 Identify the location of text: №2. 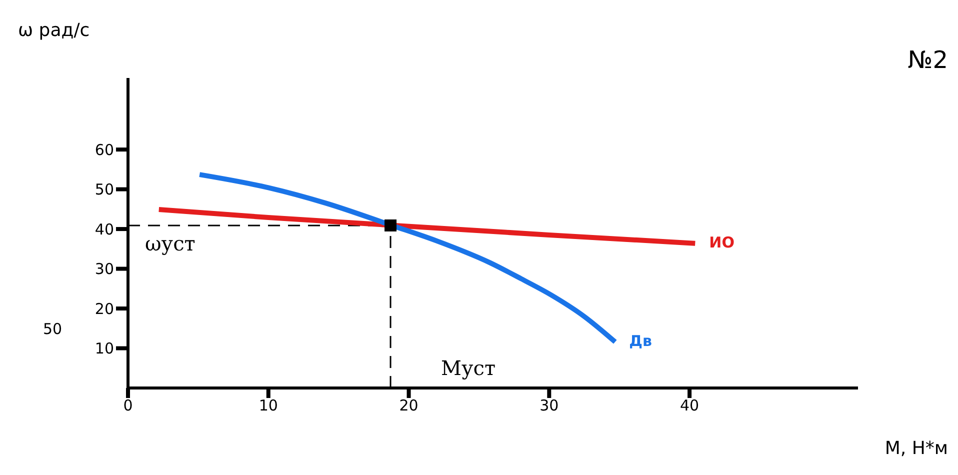
(928, 60).